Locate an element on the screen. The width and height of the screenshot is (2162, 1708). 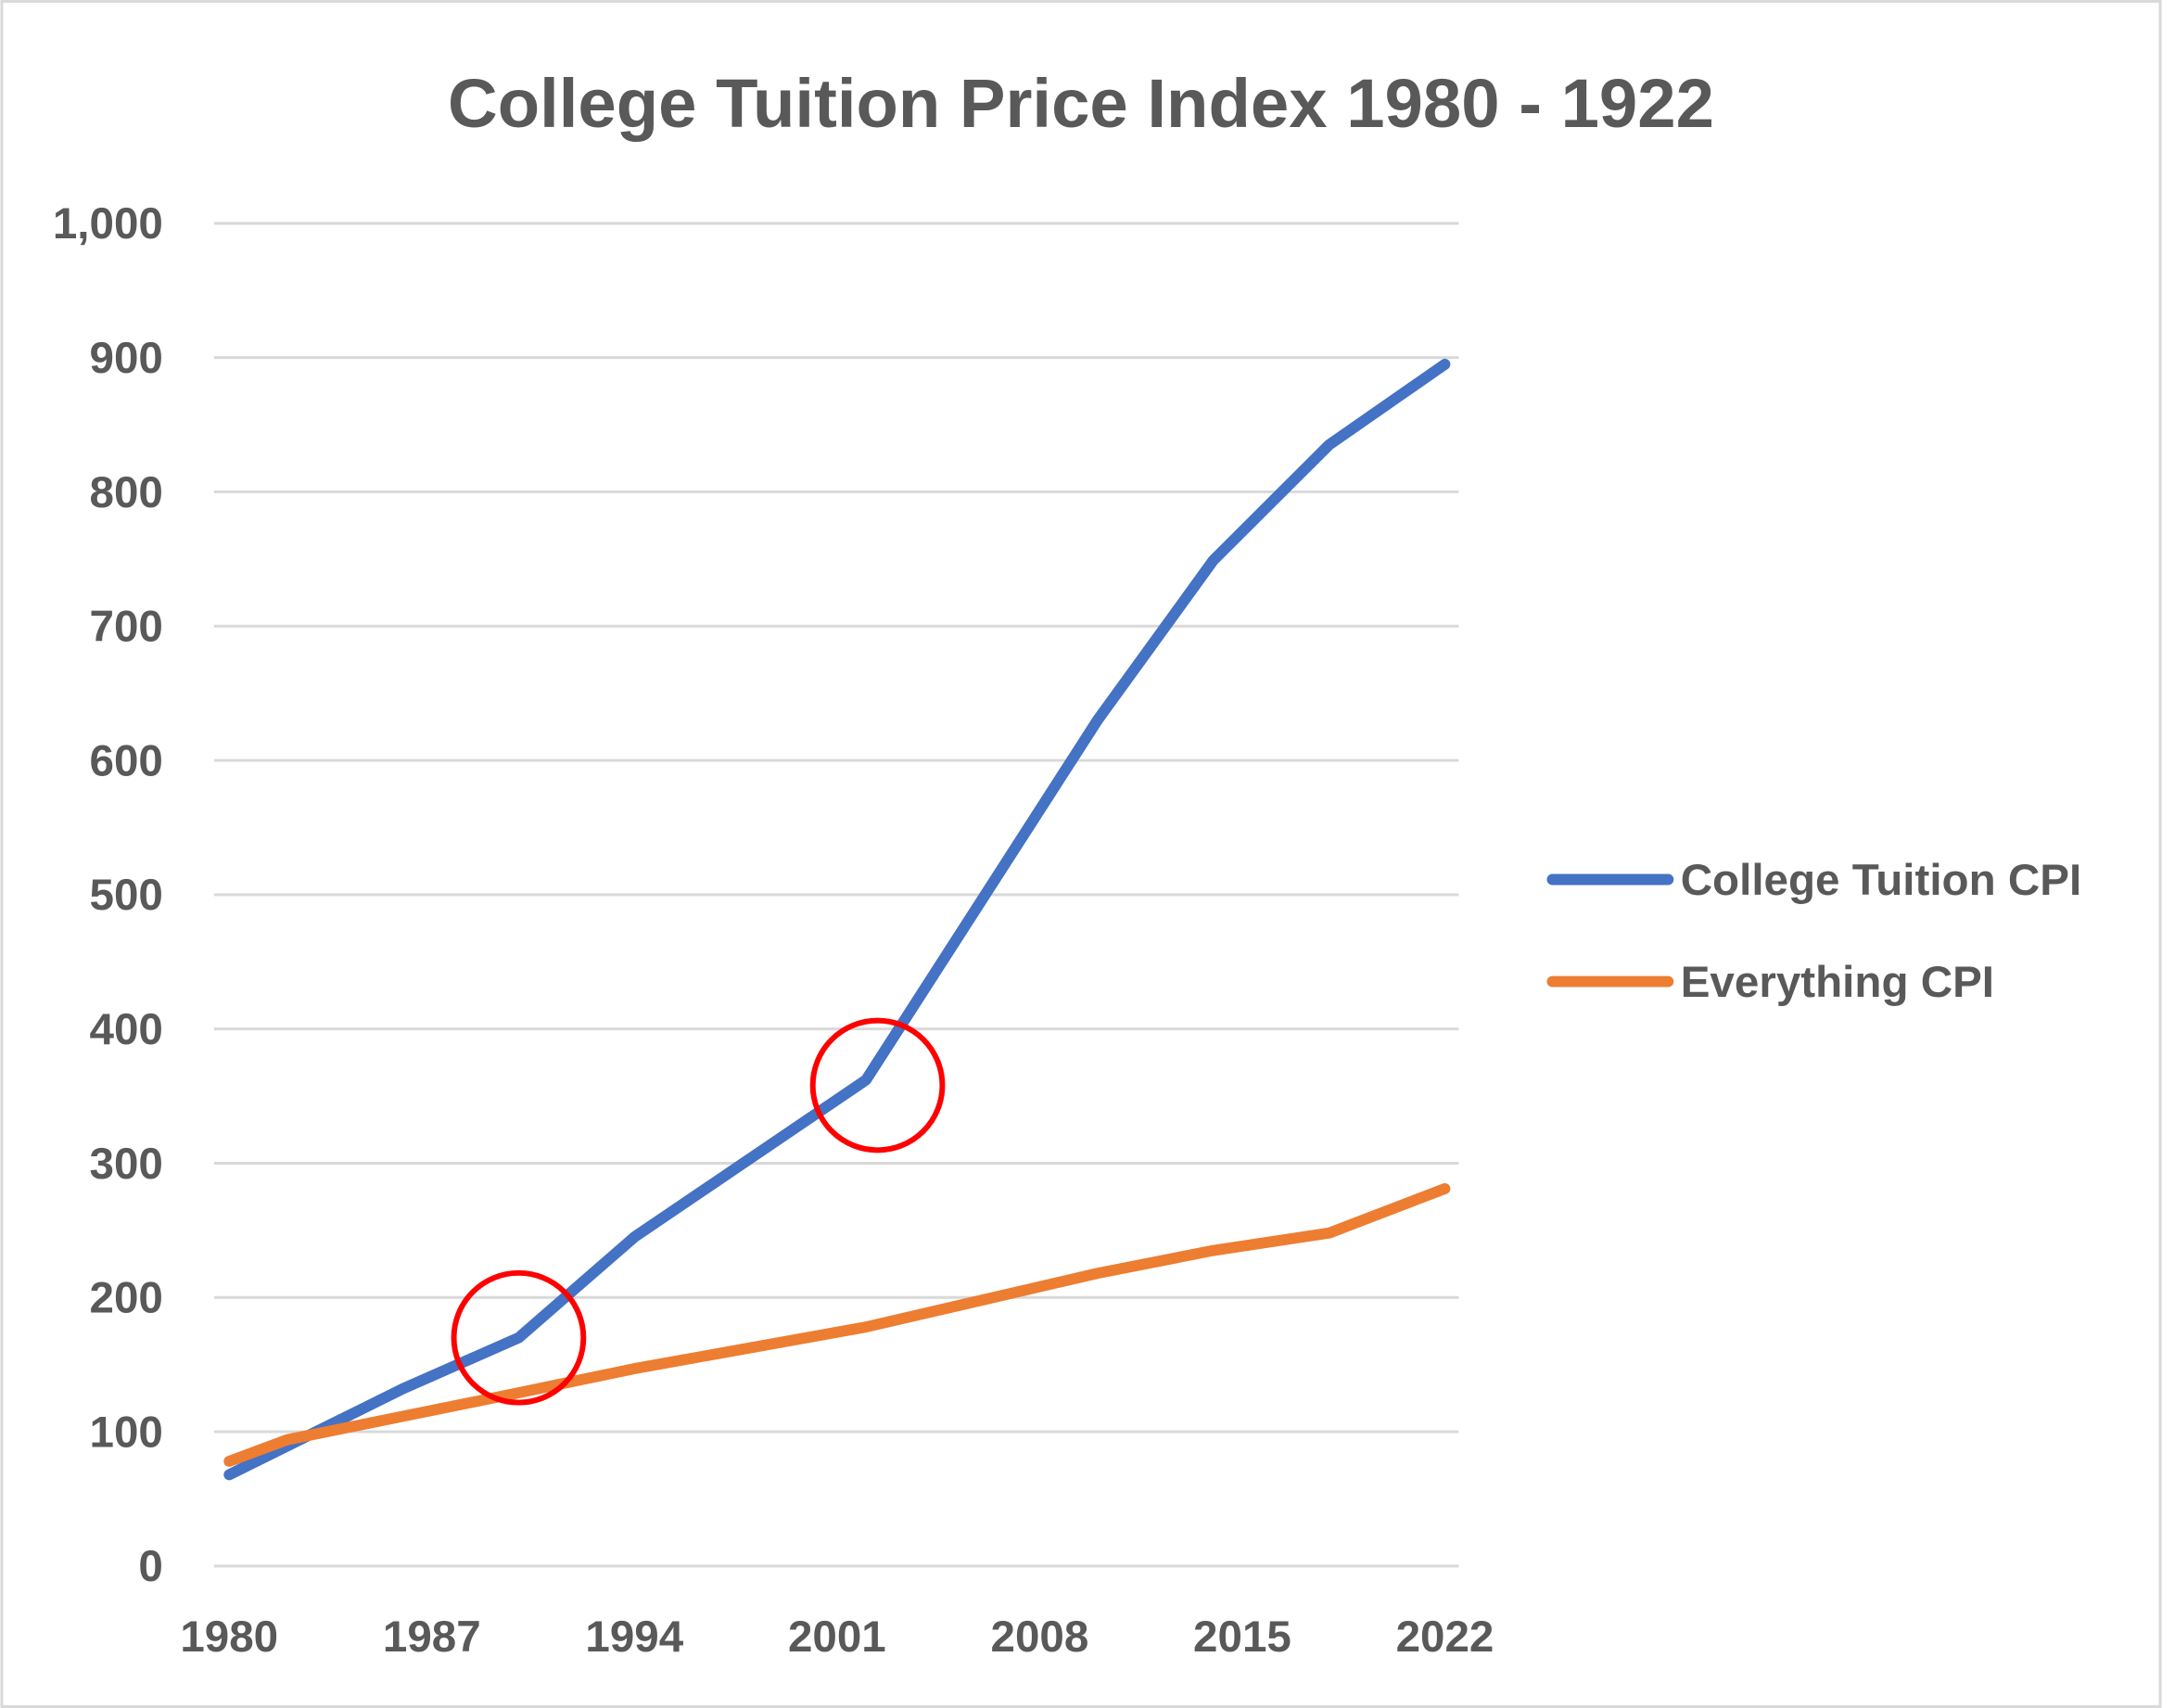
x-tick-label: 2015 is located at coordinates (1242, 1637).